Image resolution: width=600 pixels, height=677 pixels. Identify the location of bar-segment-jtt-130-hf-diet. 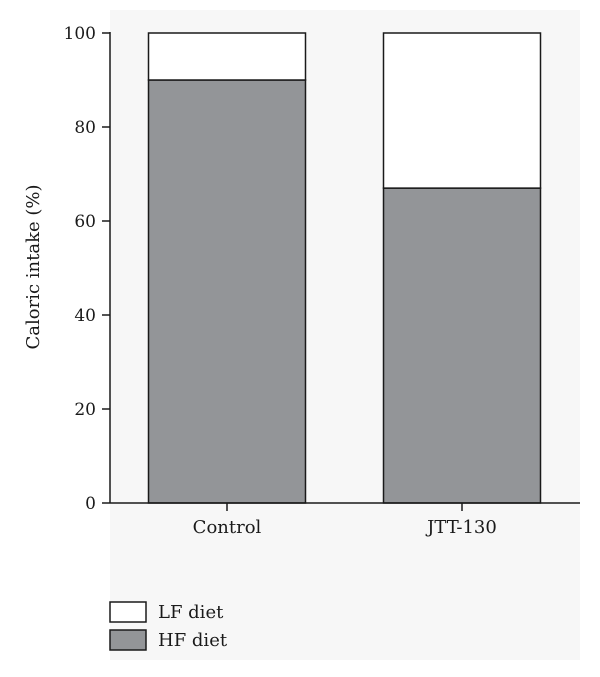
(462, 345).